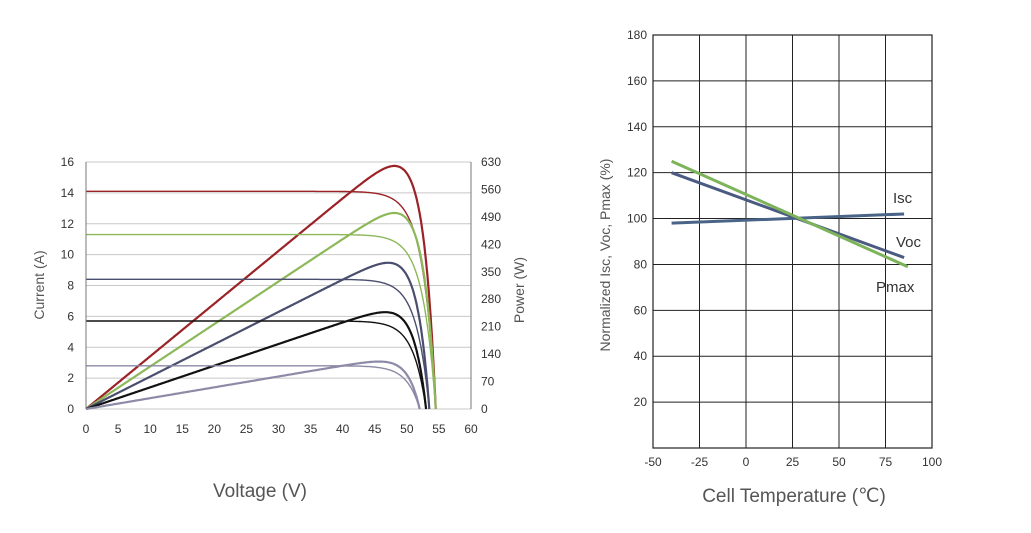  What do you see at coordinates (605, 255) in the screenshot?
I see `right-y-axis-title: Normalized Isc, Voc, Pmax (%)` at bounding box center [605, 255].